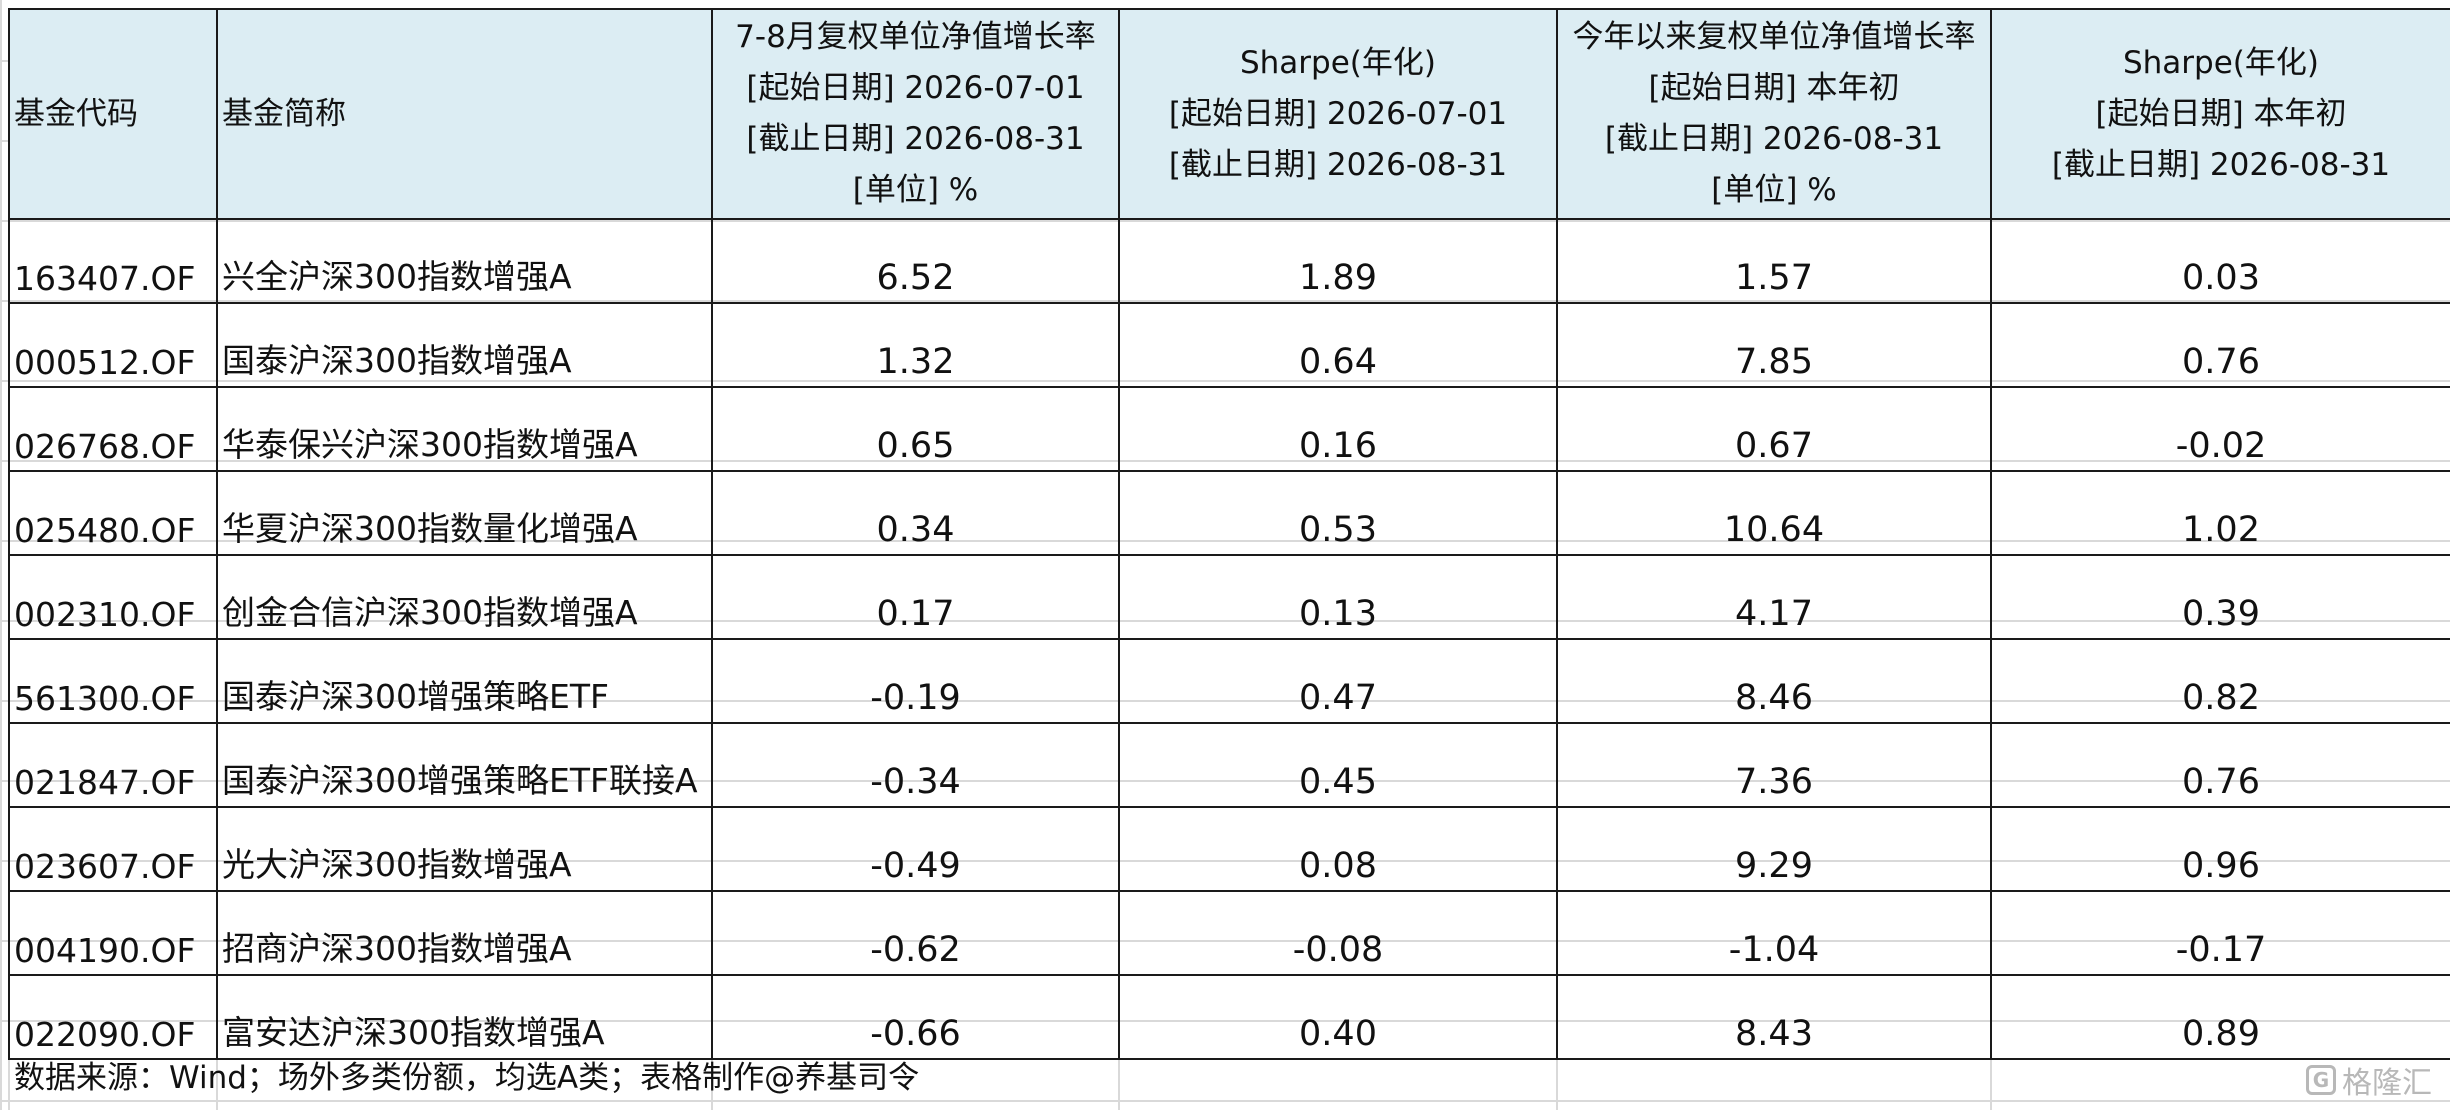 The image size is (2450, 1110). I want to click on ytd-return-cell: 0.67, so click(1774, 429).